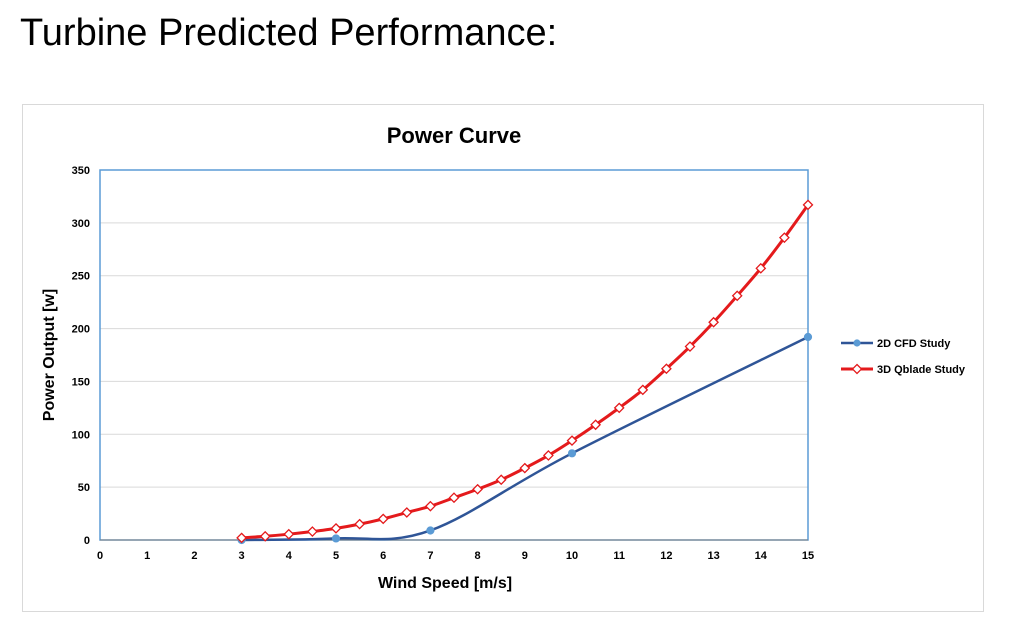 The height and width of the screenshot is (643, 1024). Describe the element at coordinates (808, 556) in the screenshot. I see `x-tick-label: 15` at that location.